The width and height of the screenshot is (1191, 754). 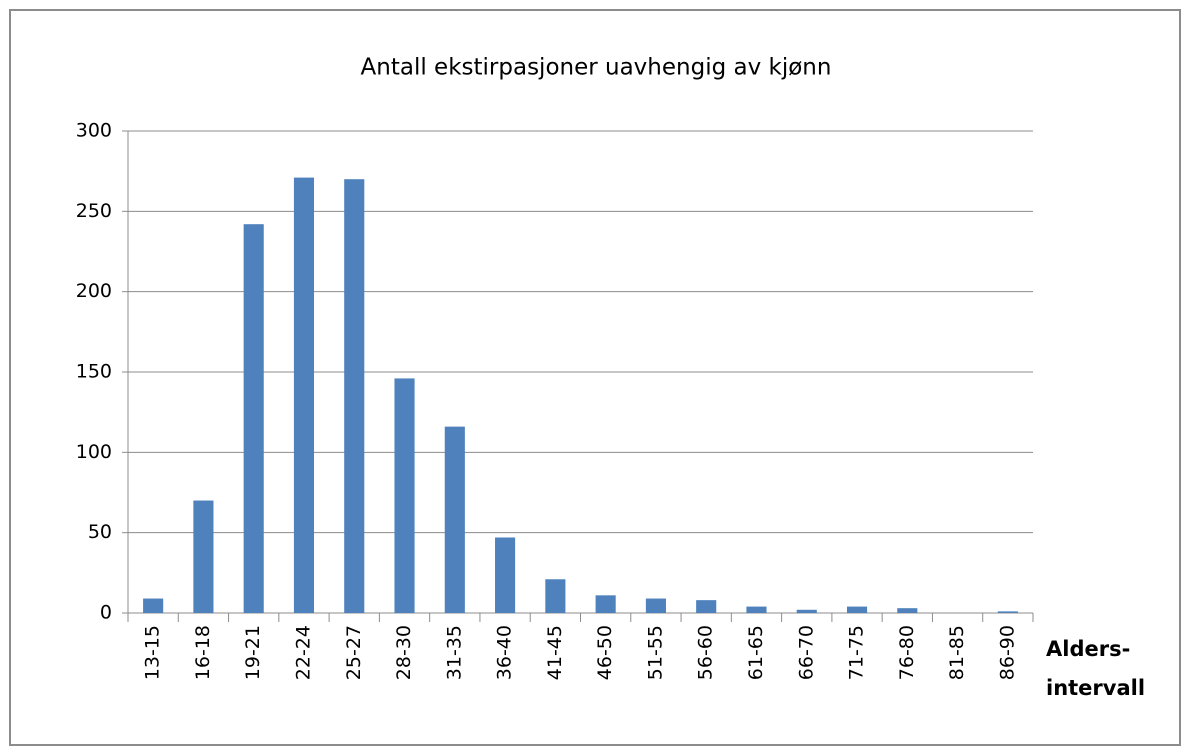 What do you see at coordinates (756, 652) in the screenshot?
I see `x-tick-label: 61-65` at bounding box center [756, 652].